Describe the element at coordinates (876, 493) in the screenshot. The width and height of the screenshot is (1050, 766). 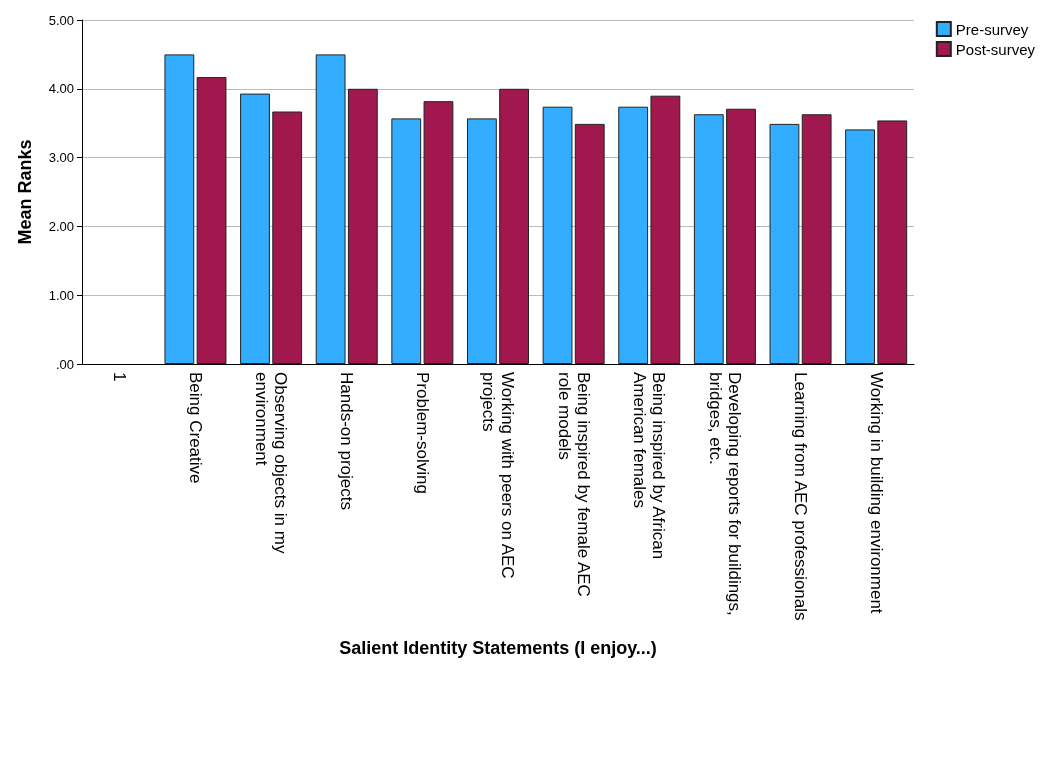
I see `x-tick-label: Working in building environment` at that location.